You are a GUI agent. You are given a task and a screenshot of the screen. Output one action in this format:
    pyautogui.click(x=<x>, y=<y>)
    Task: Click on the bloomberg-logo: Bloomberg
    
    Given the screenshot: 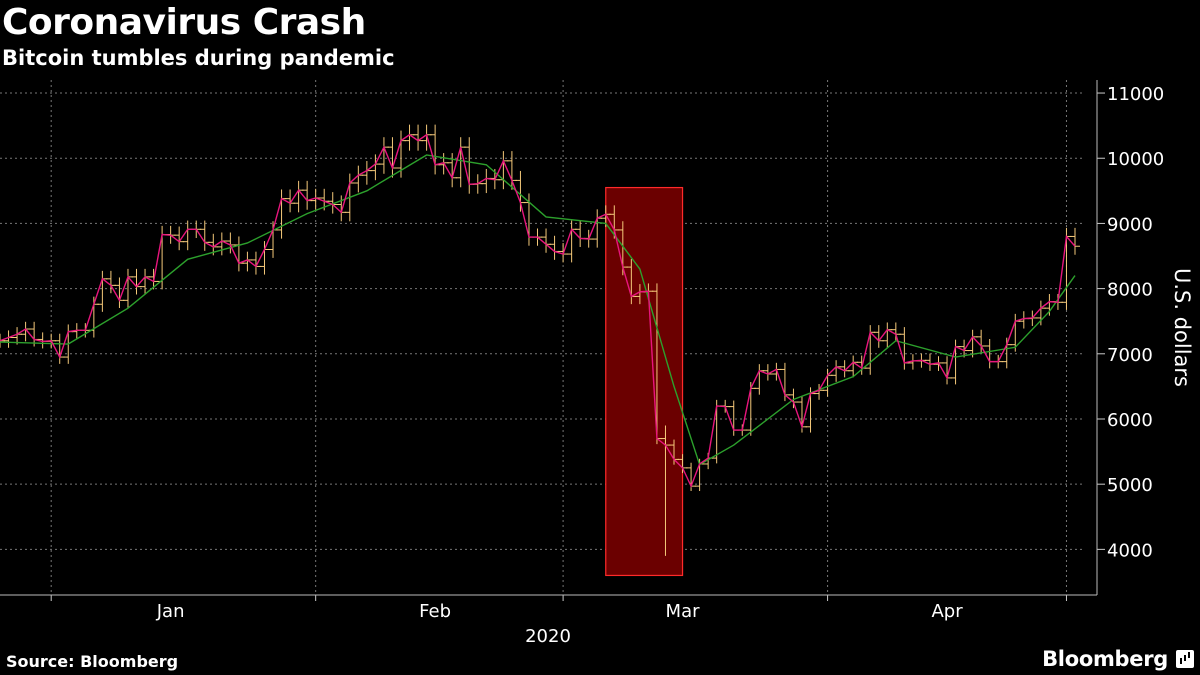 What is the action you would take?
    pyautogui.click(x=1105, y=659)
    